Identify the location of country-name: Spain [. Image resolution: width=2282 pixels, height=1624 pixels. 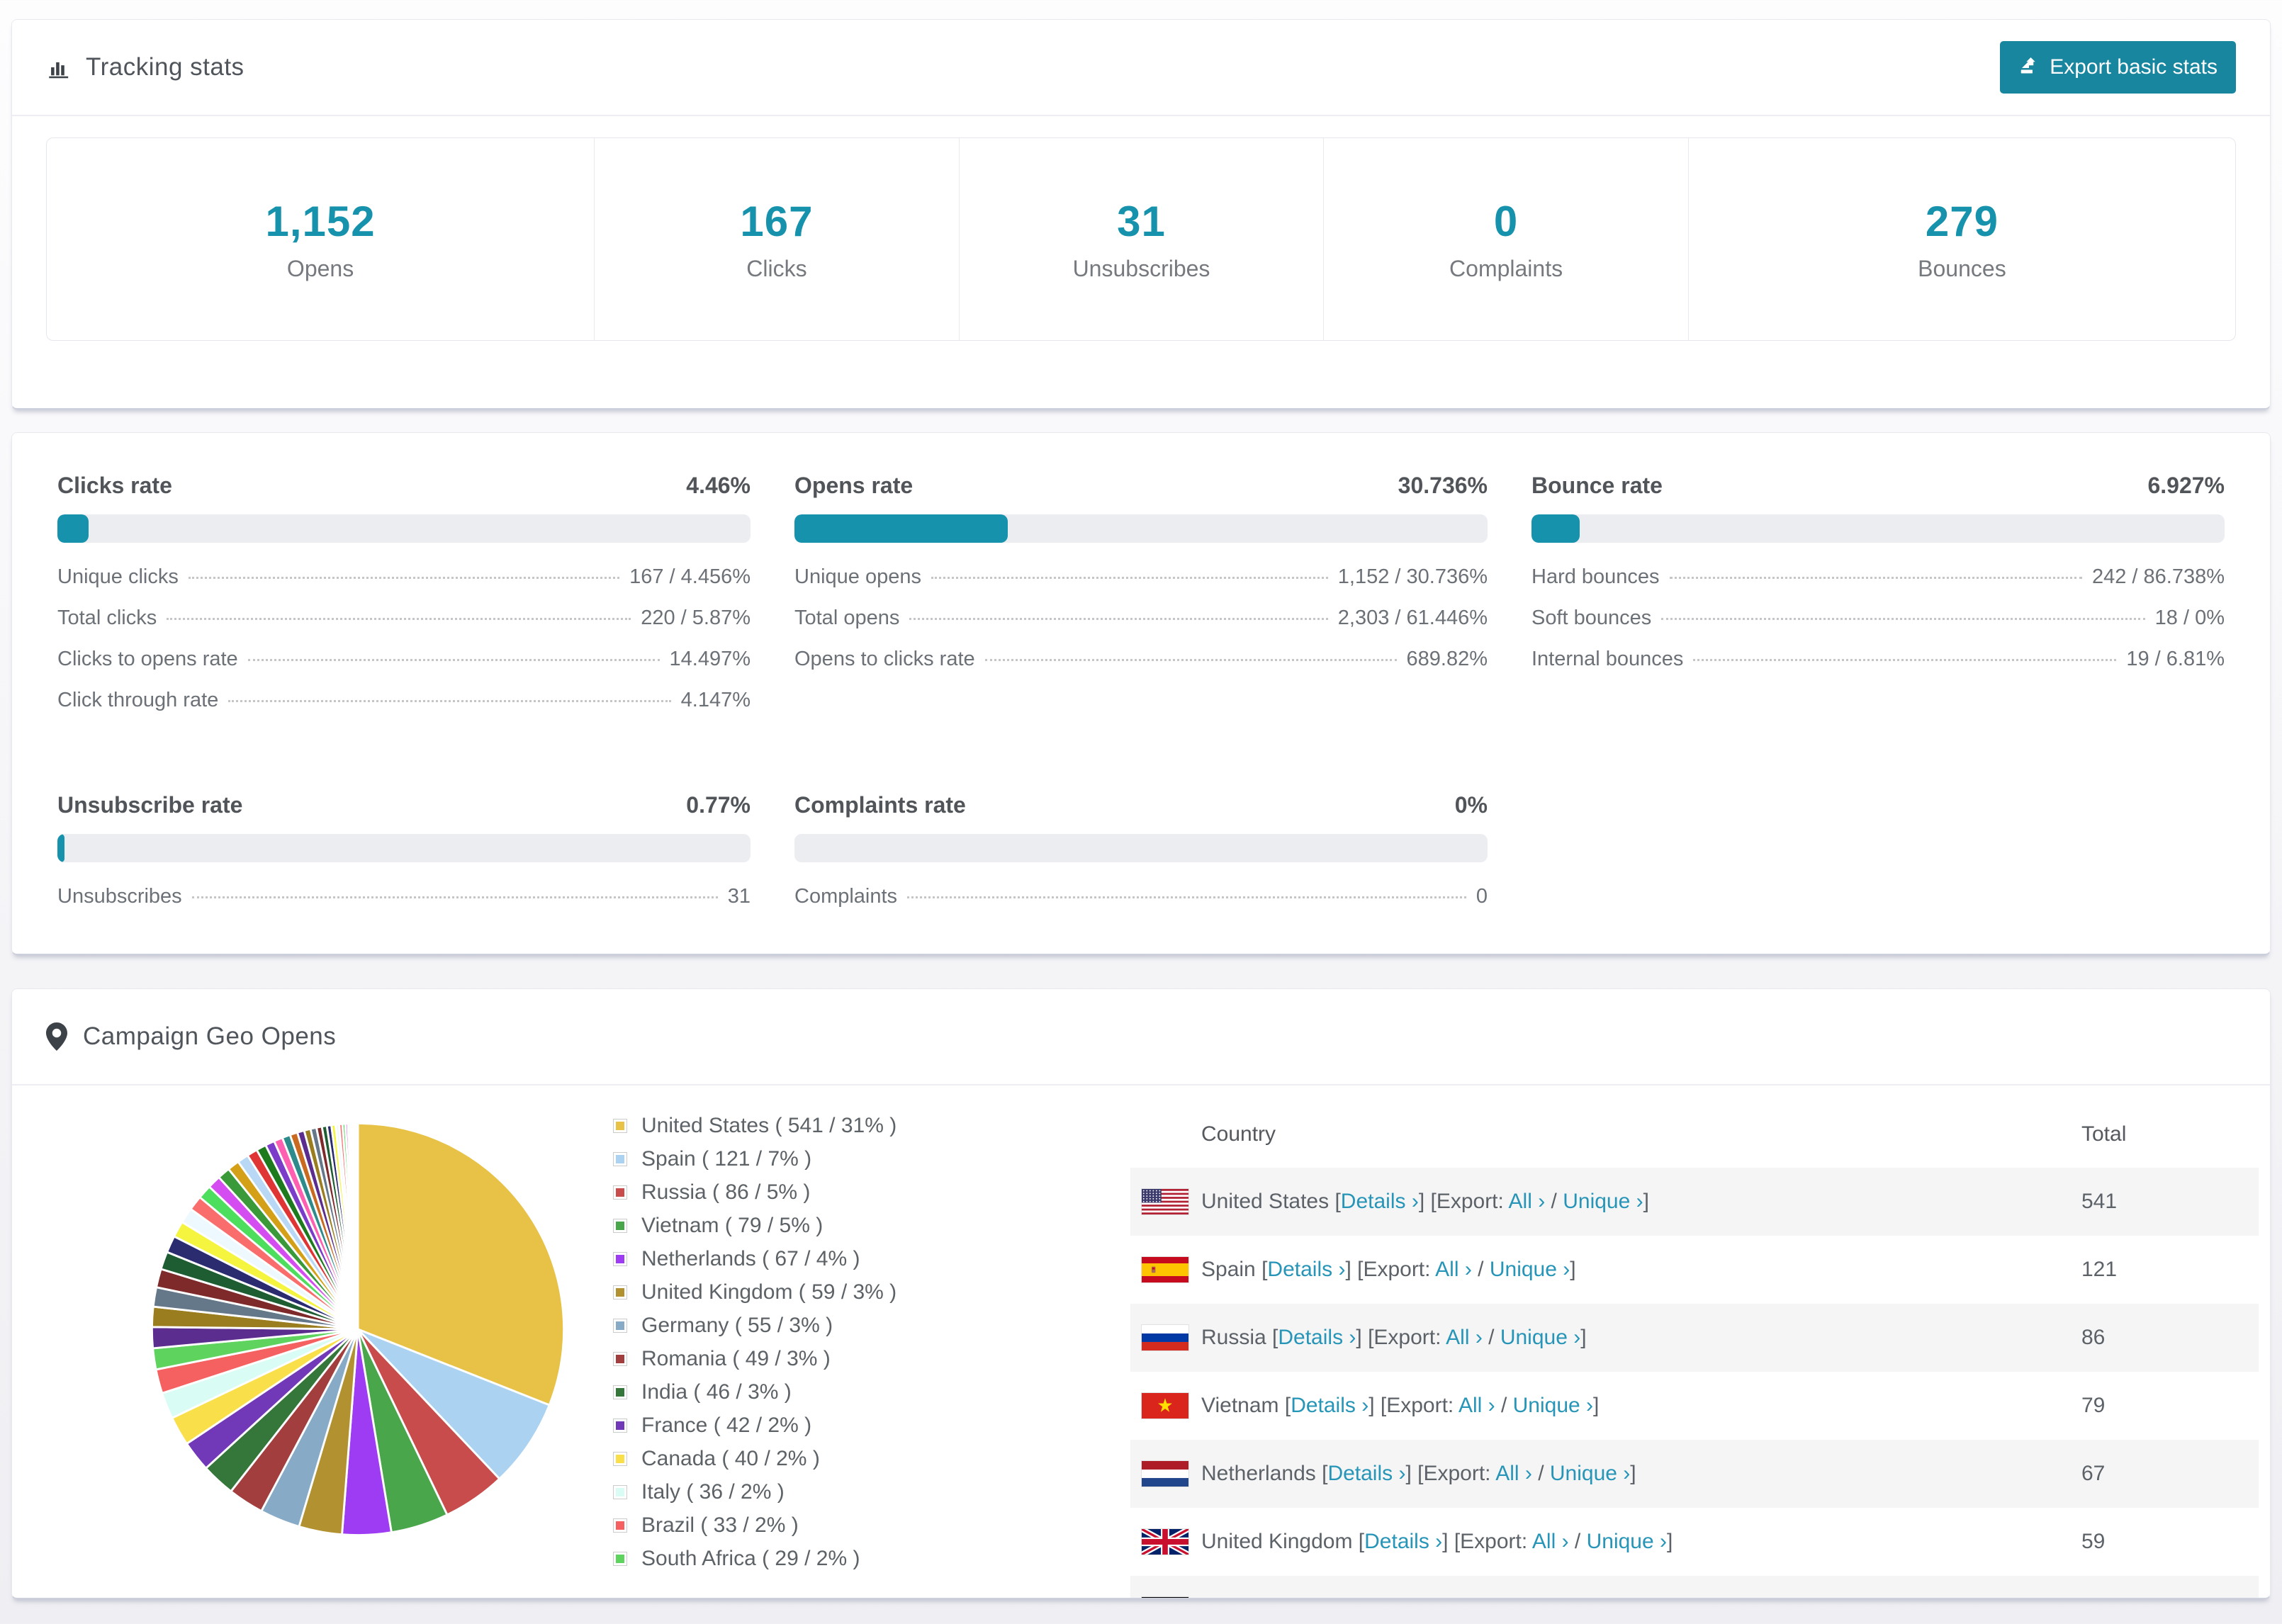
(1234, 1269).